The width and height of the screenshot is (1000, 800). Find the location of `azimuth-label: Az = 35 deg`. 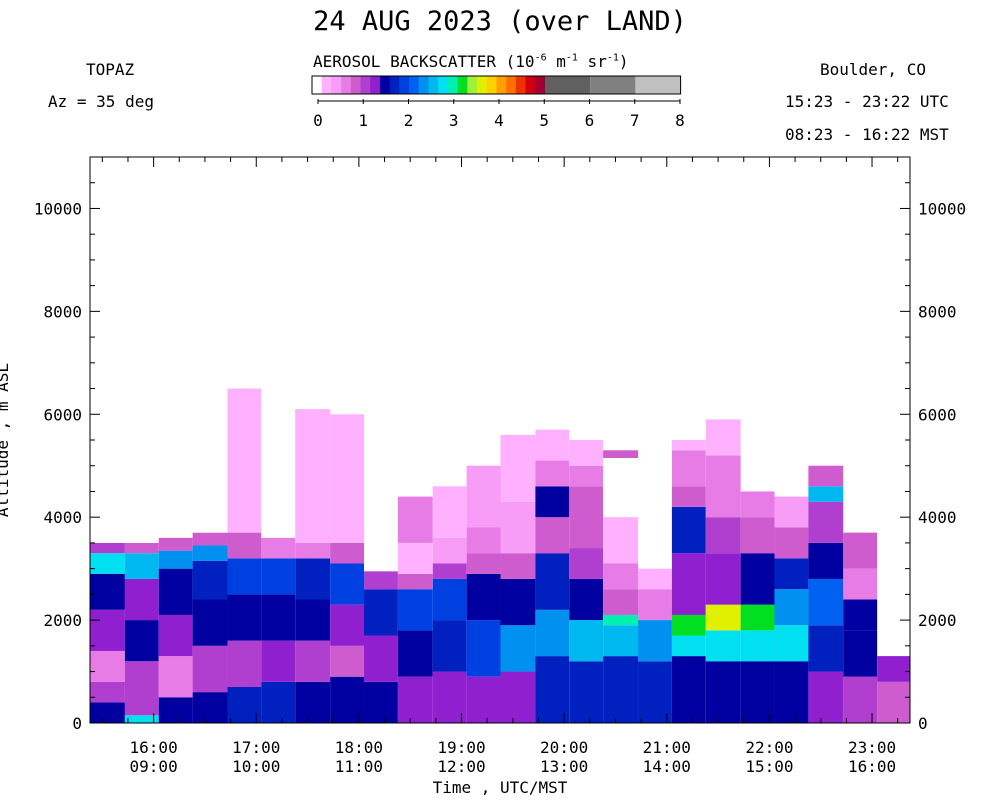

azimuth-label: Az = 35 deg is located at coordinates (101, 101).